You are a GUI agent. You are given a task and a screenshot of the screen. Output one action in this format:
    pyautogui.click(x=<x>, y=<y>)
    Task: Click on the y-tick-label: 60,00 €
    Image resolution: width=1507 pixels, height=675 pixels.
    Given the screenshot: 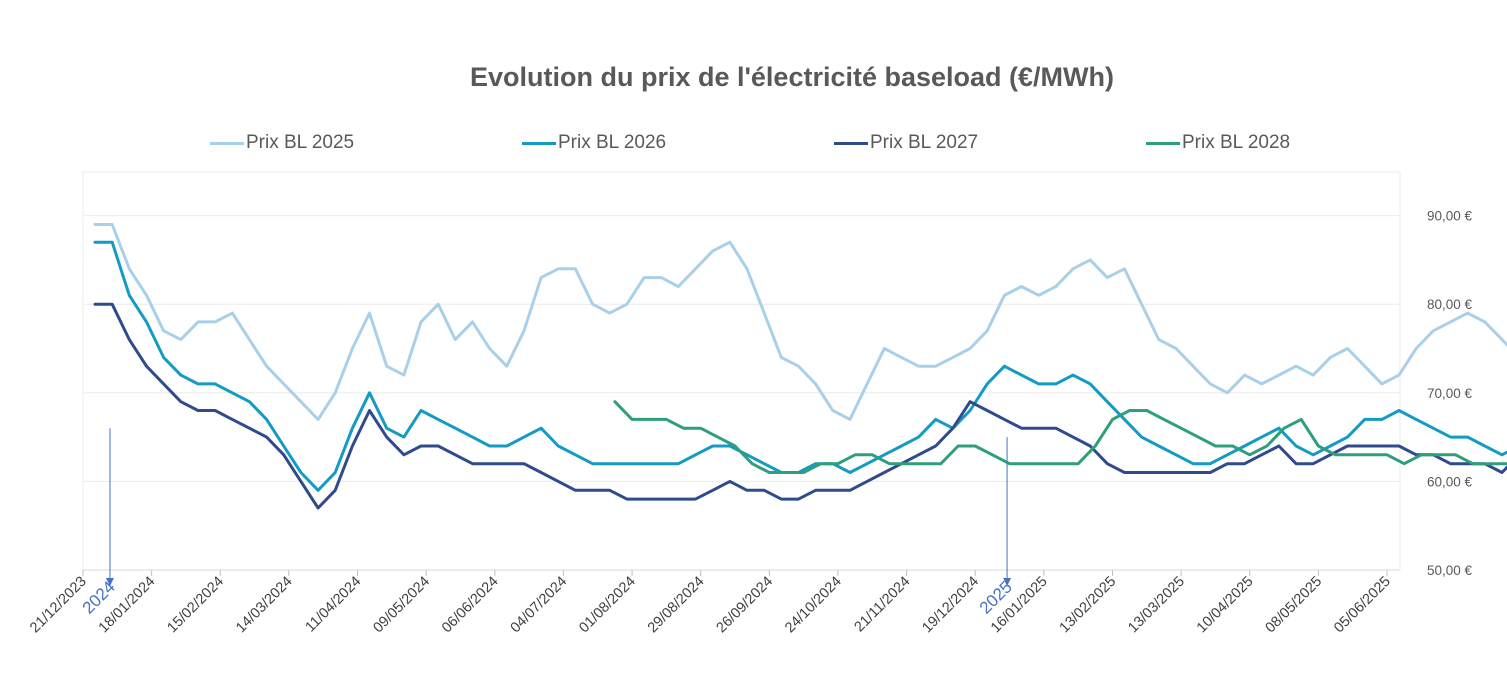 What is the action you would take?
    pyautogui.click(x=1450, y=481)
    